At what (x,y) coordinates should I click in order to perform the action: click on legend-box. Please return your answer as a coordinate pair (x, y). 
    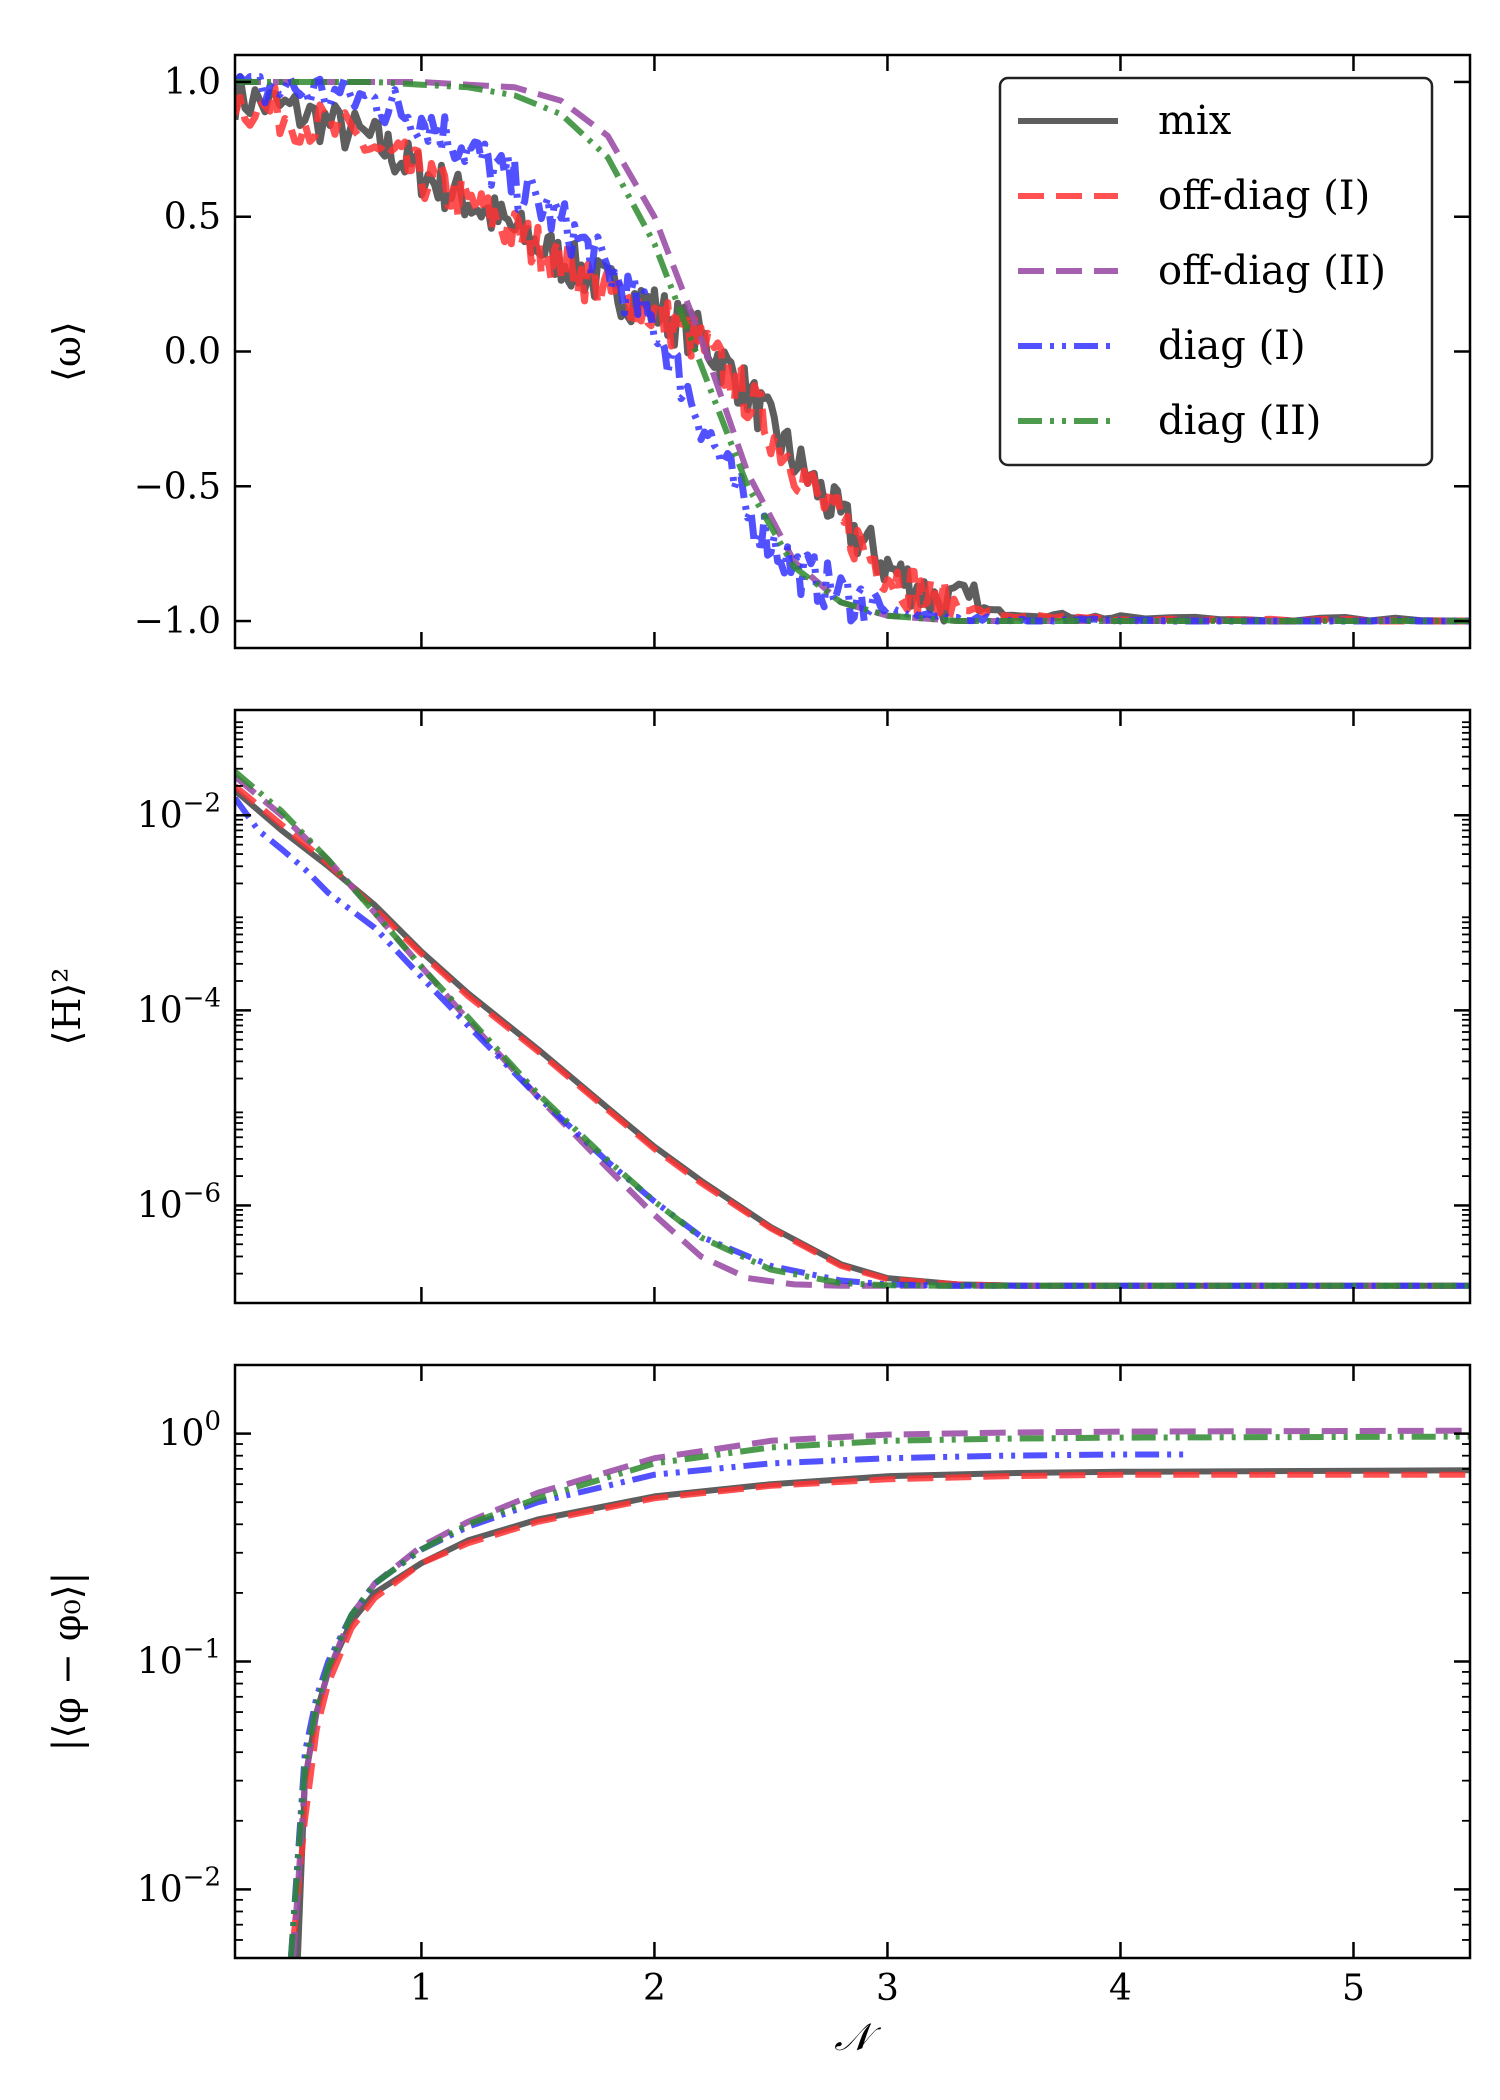
    Looking at the image, I should click on (1216, 271).